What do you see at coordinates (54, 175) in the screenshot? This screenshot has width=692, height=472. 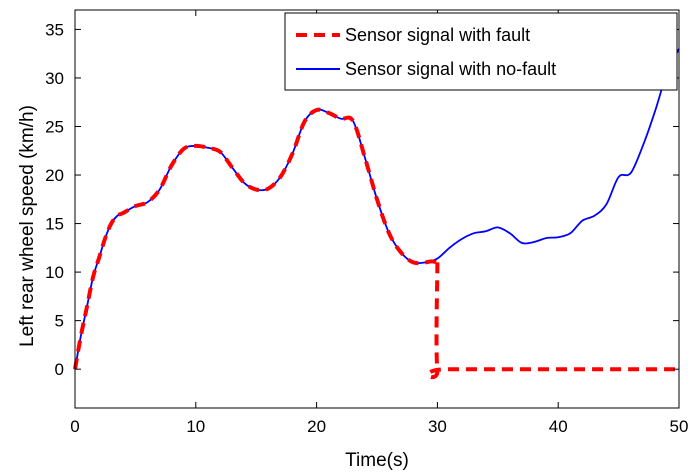 I see `y-tick-label: 20` at bounding box center [54, 175].